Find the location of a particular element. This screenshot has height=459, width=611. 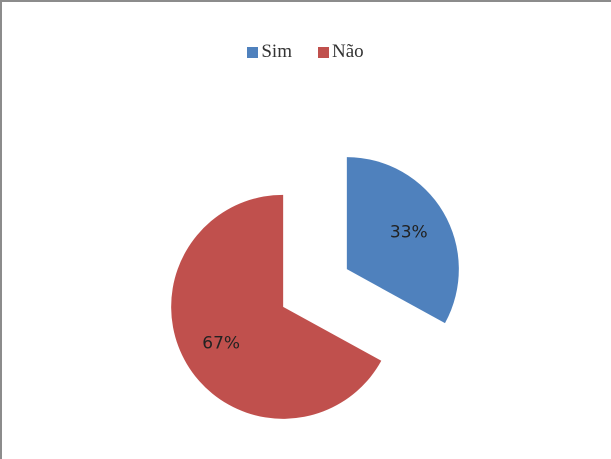

legend-swatch-nao is located at coordinates (323, 52).